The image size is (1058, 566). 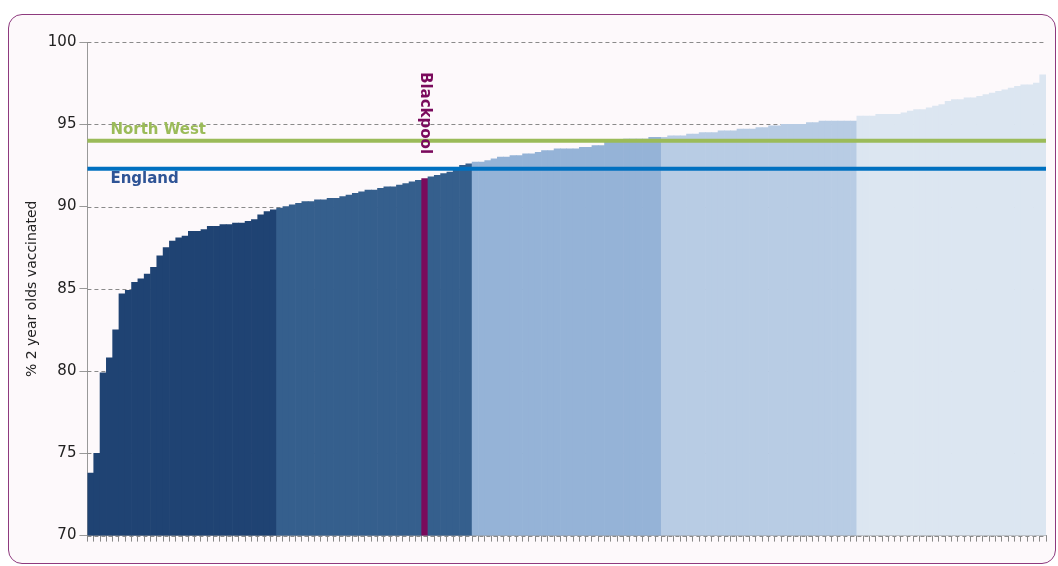 I want to click on ref-line-label: North West, so click(x=158, y=129).